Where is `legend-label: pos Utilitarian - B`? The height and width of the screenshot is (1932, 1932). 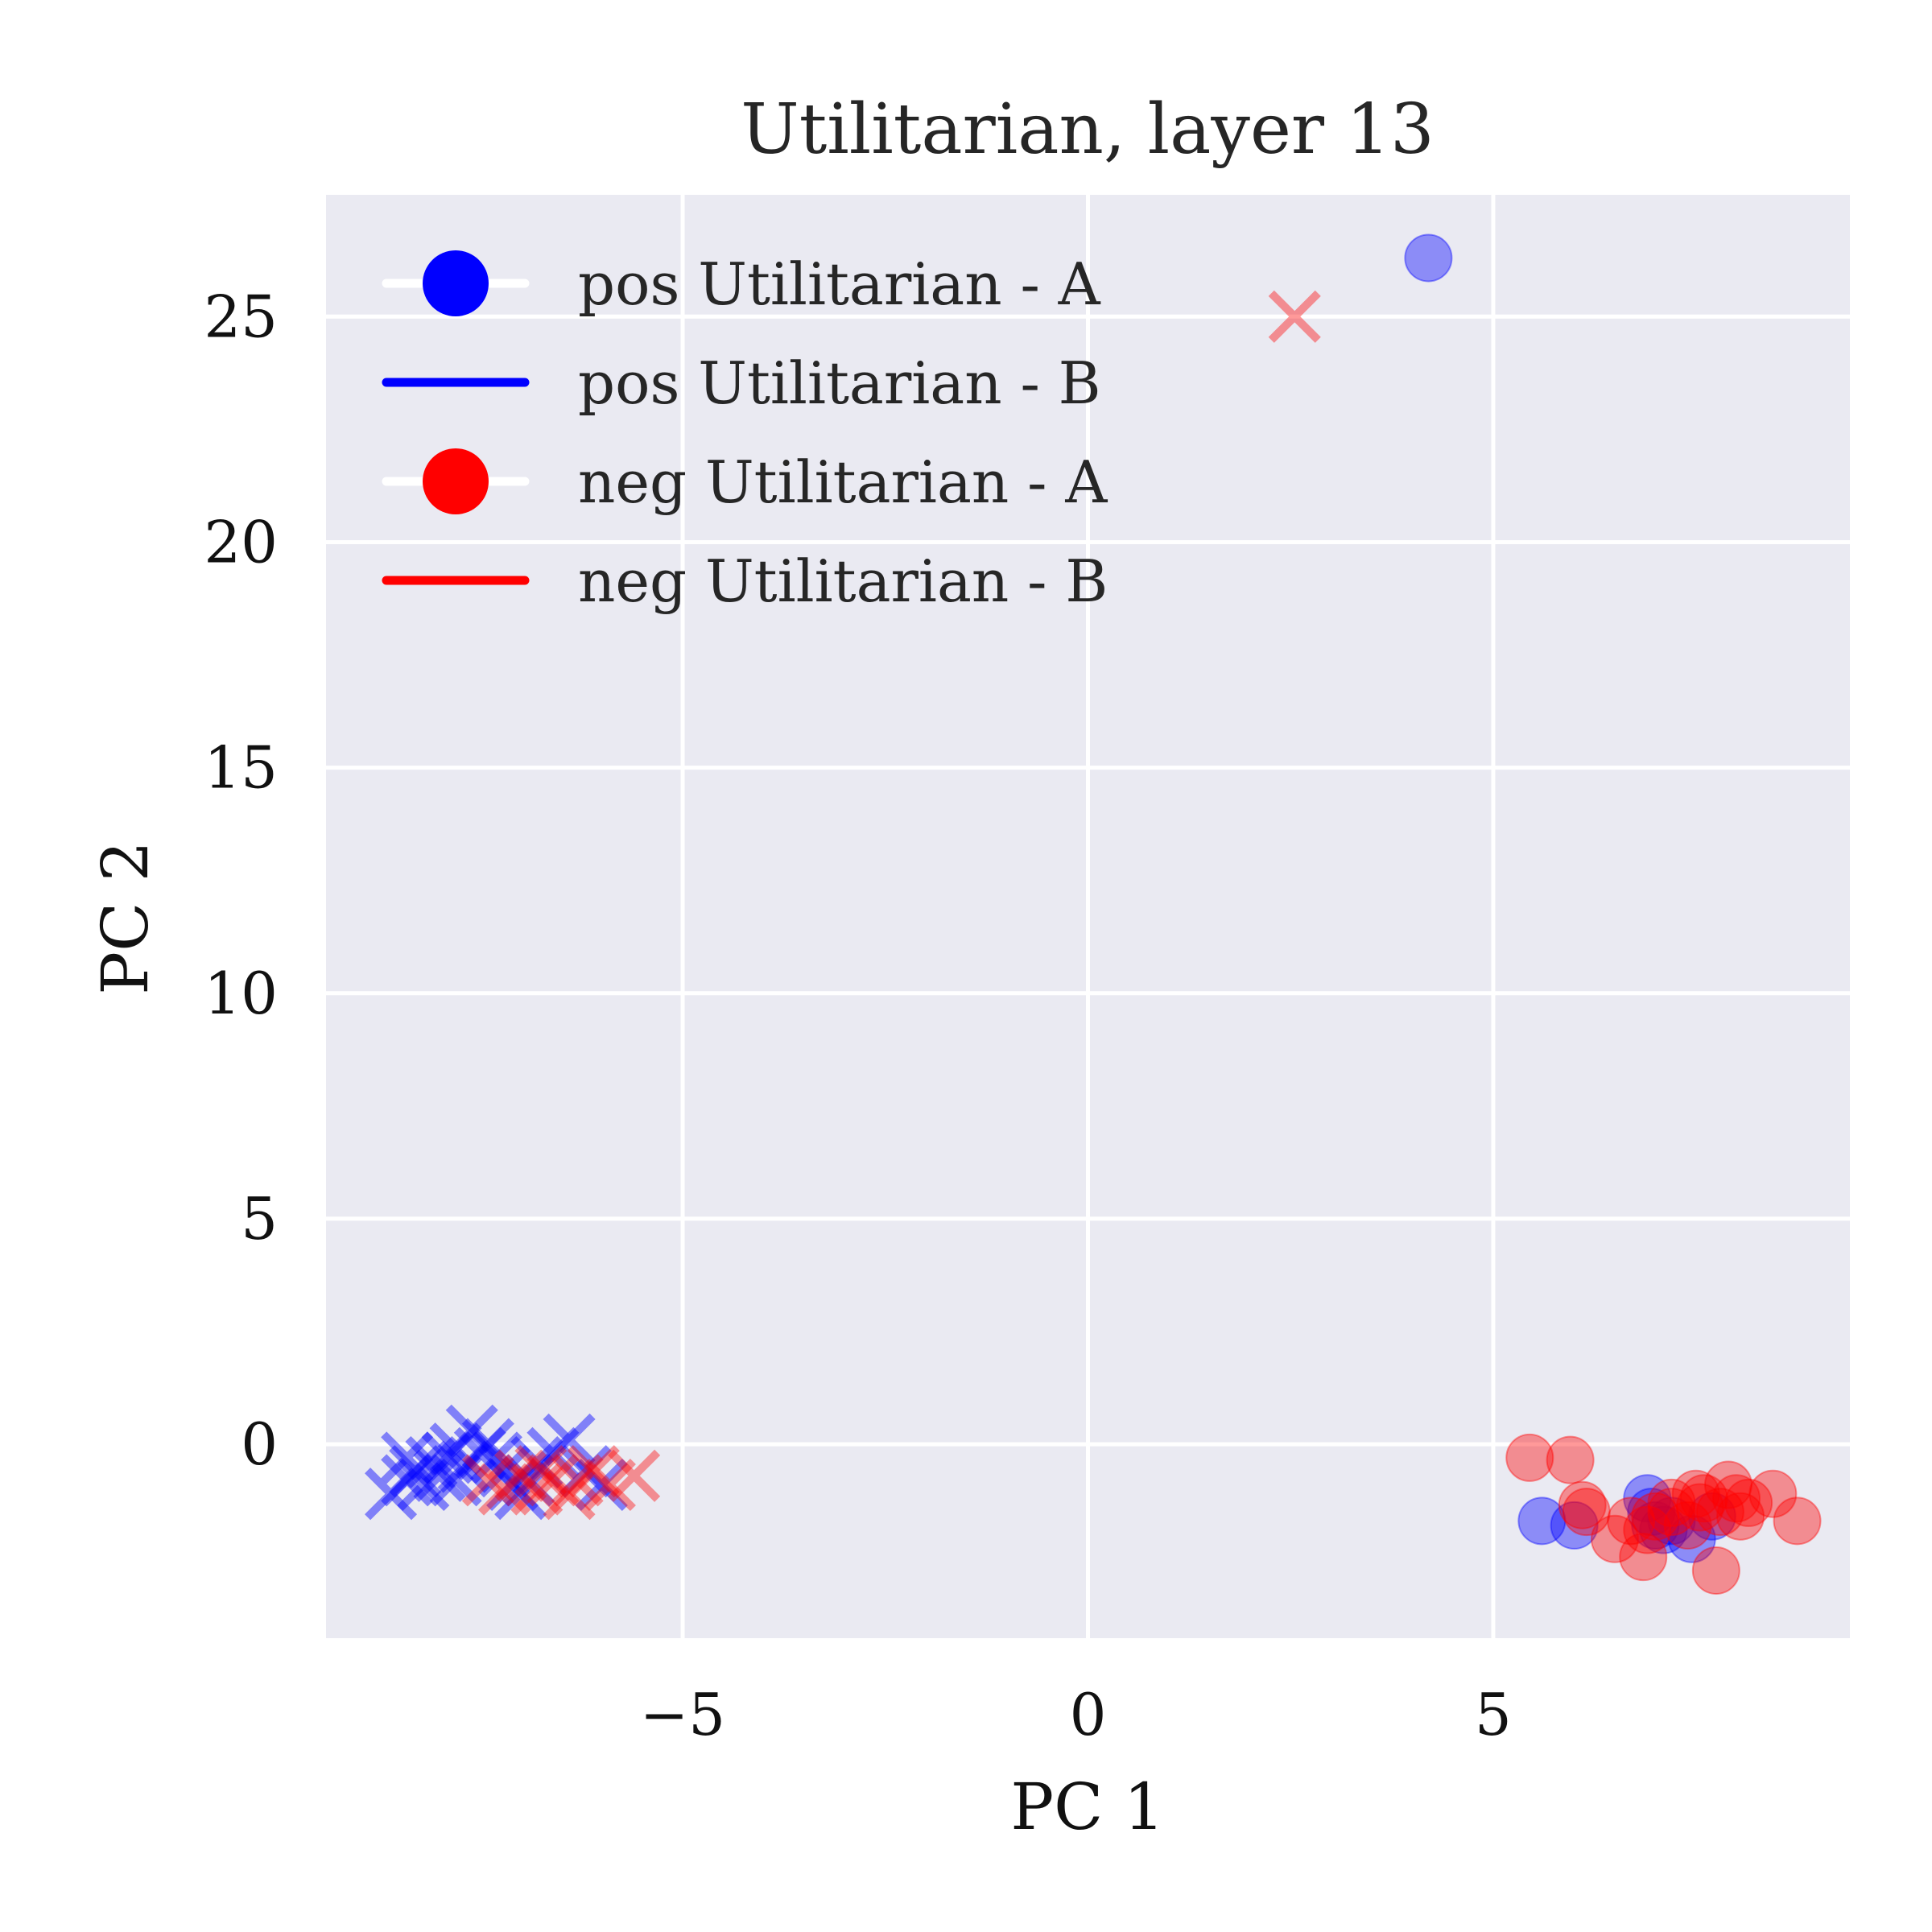 legend-label: pos Utilitarian - B is located at coordinates (839, 383).